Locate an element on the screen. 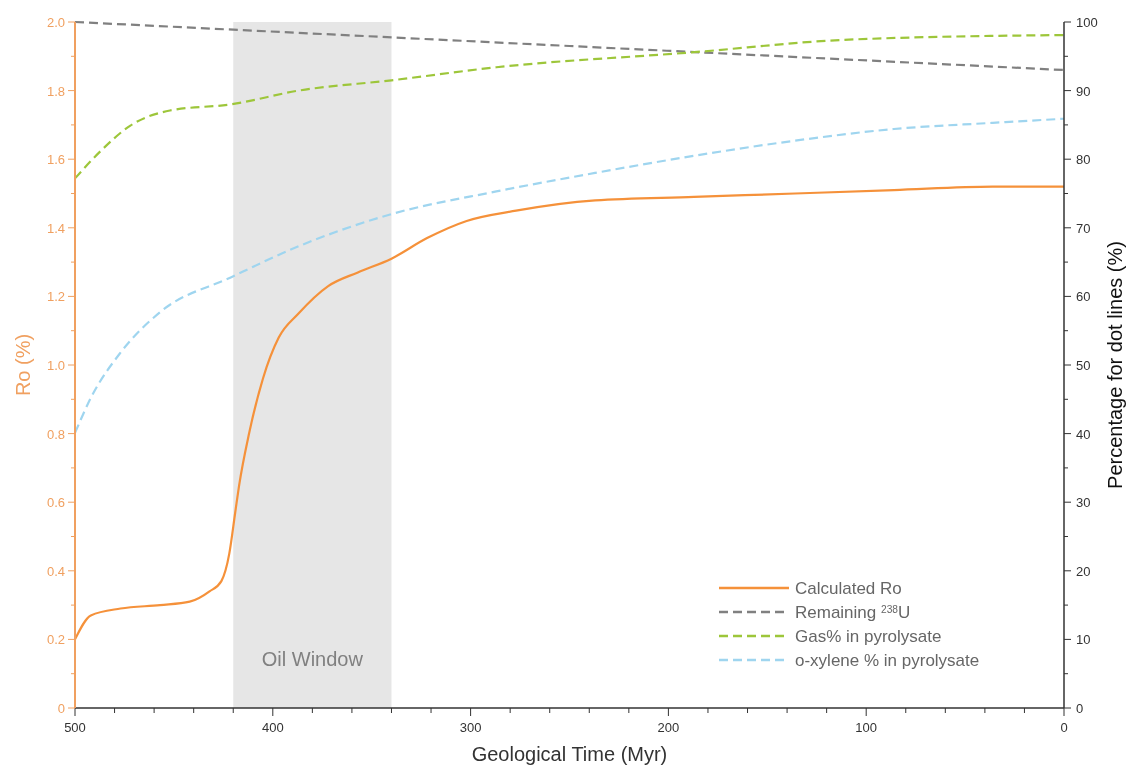 This screenshot has height=770, width=1141. x-tick-label: 500 is located at coordinates (75, 727).